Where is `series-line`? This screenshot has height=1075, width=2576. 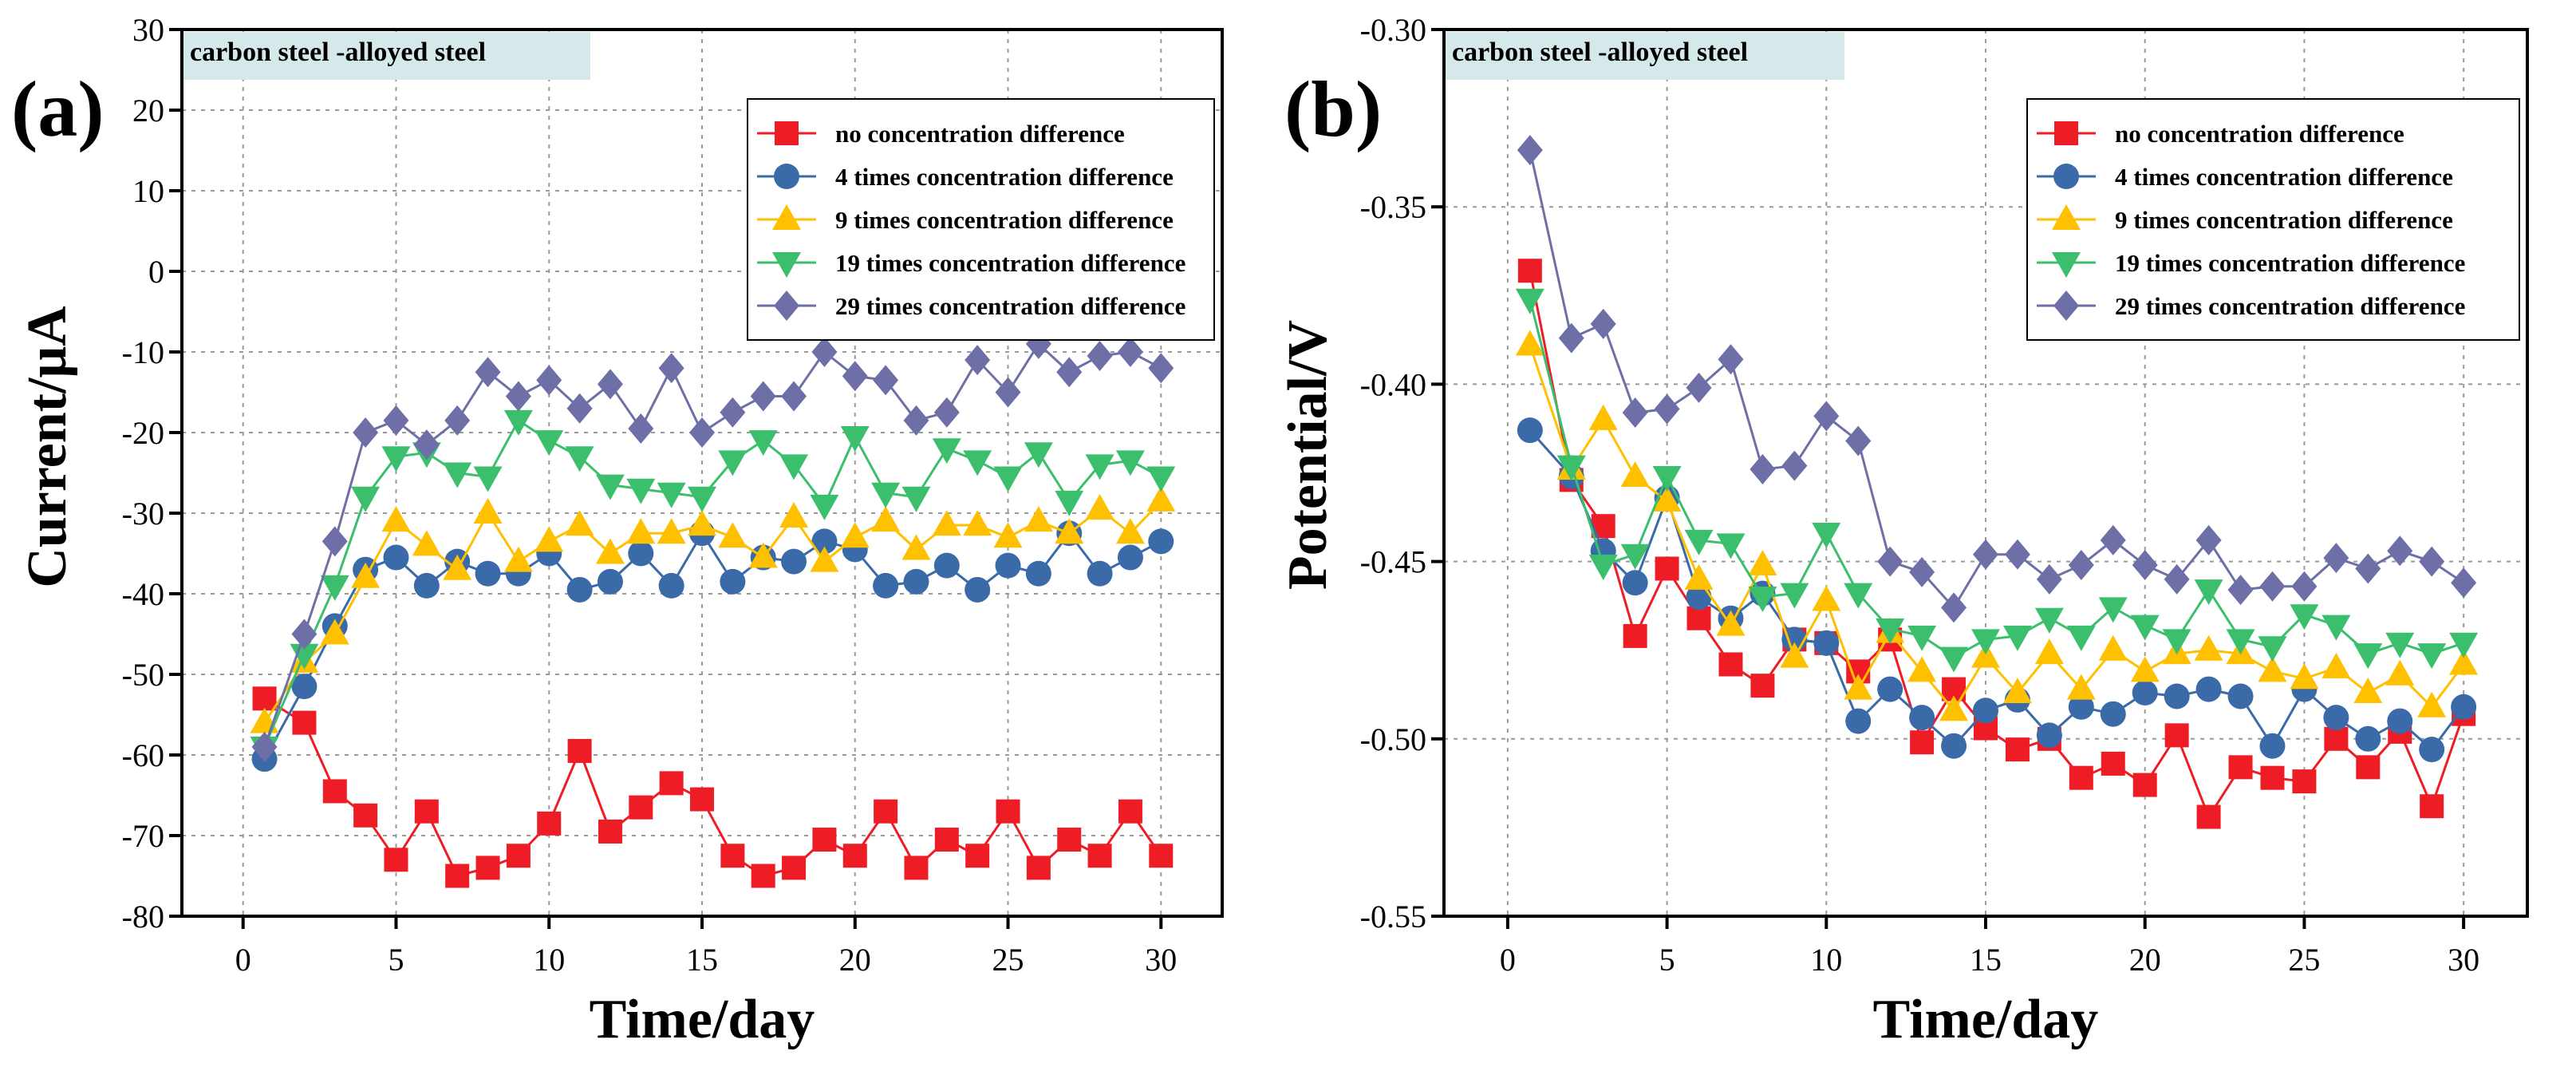 series-line is located at coordinates (712, 583).